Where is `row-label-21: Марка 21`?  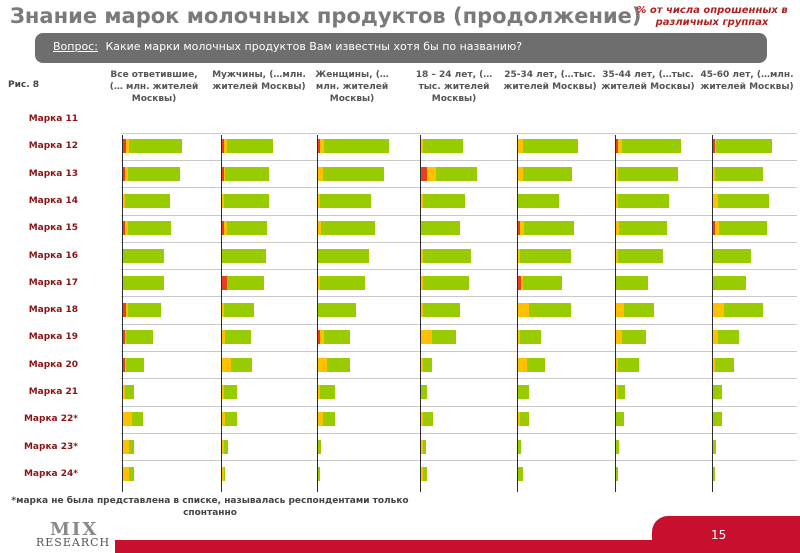 row-label-21: Марка 21 is located at coordinates (53, 392).